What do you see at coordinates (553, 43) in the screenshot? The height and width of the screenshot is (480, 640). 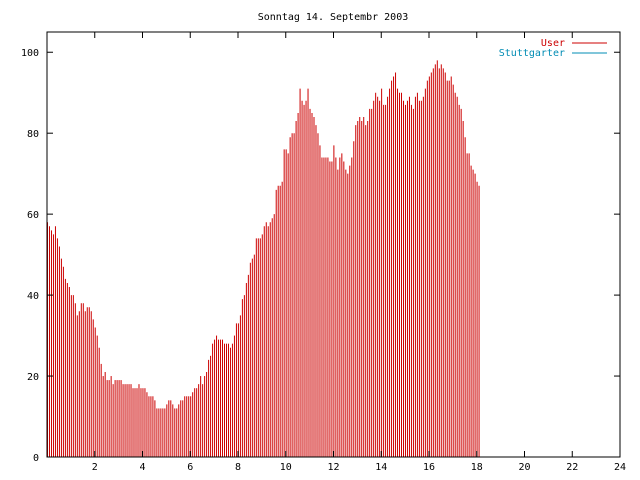 I see `legend-label-user: User` at bounding box center [553, 43].